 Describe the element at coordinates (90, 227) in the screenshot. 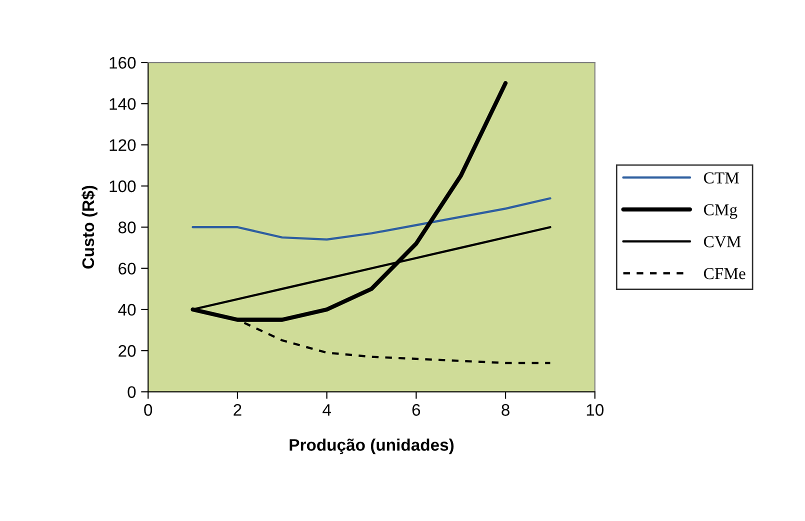

I see `y-axis-title: Custo (R$)` at that location.